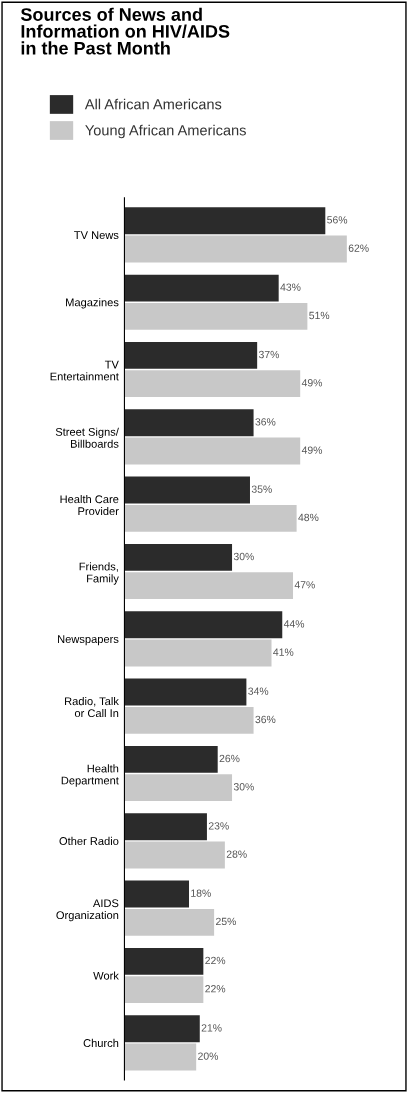  I want to click on y-tick-label: Radio, Talk or Call In, so click(92, 707).